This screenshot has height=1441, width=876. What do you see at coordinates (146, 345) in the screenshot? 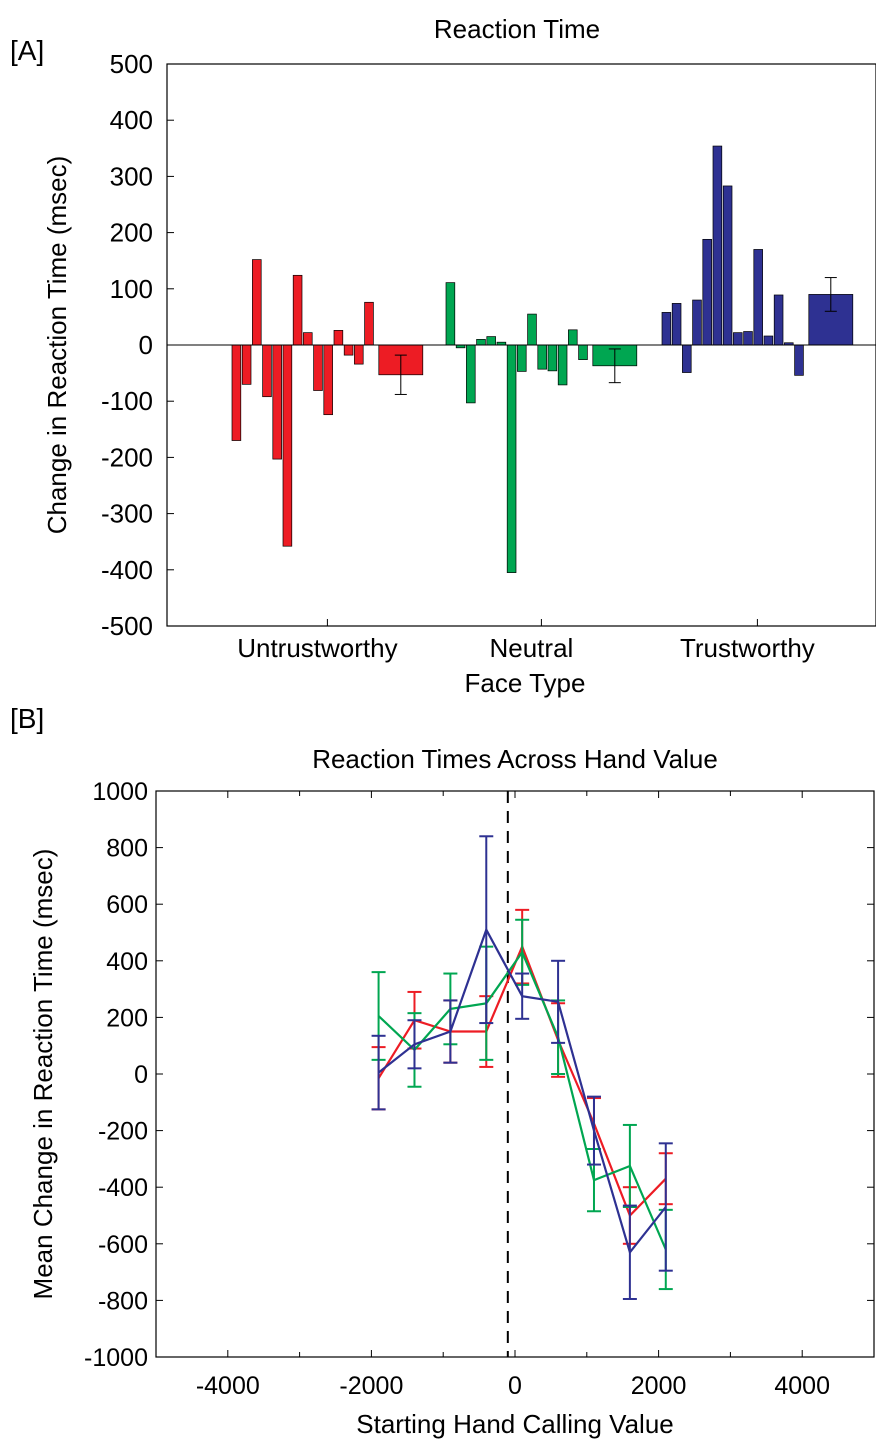
I see `chart-a-y-tick-label: 0` at bounding box center [146, 345].